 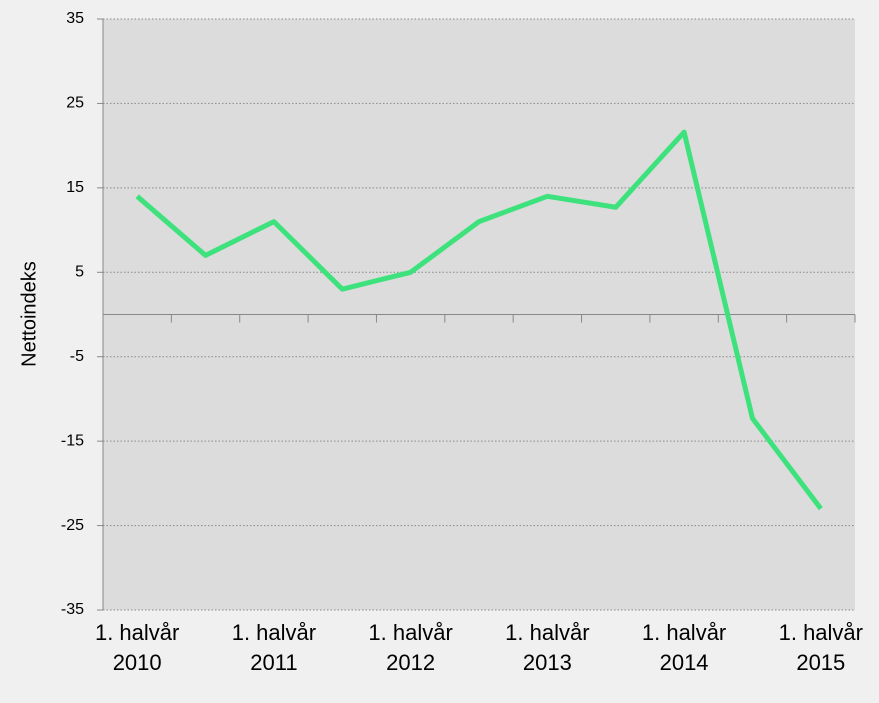 What do you see at coordinates (820, 647) in the screenshot?
I see `x-tick-label: 1. halvår 2015` at bounding box center [820, 647].